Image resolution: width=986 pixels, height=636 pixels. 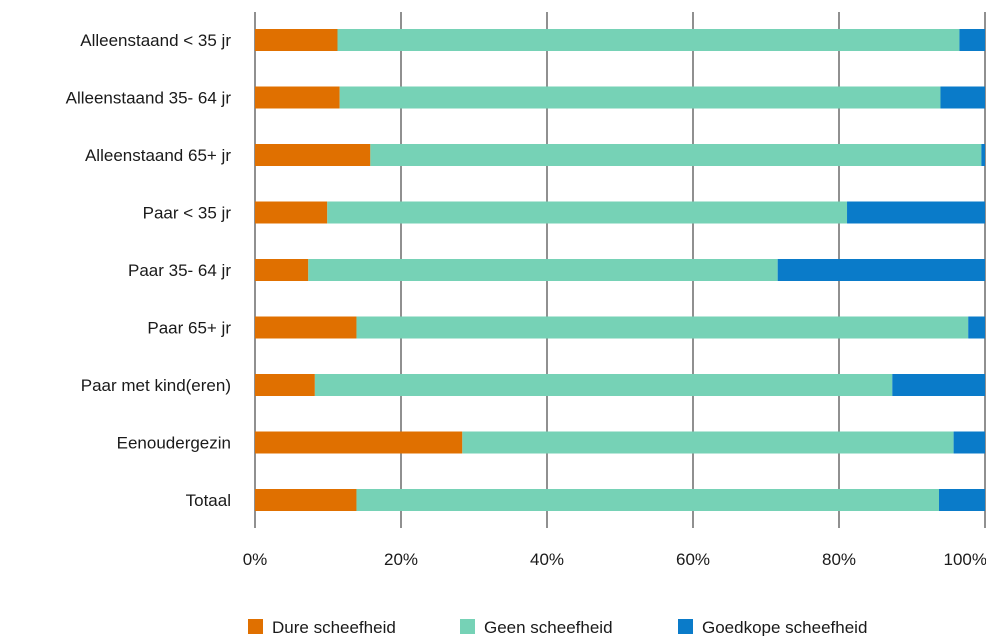 I want to click on category-label: Alleenstaand 35- 64 jr, so click(x=149, y=98).